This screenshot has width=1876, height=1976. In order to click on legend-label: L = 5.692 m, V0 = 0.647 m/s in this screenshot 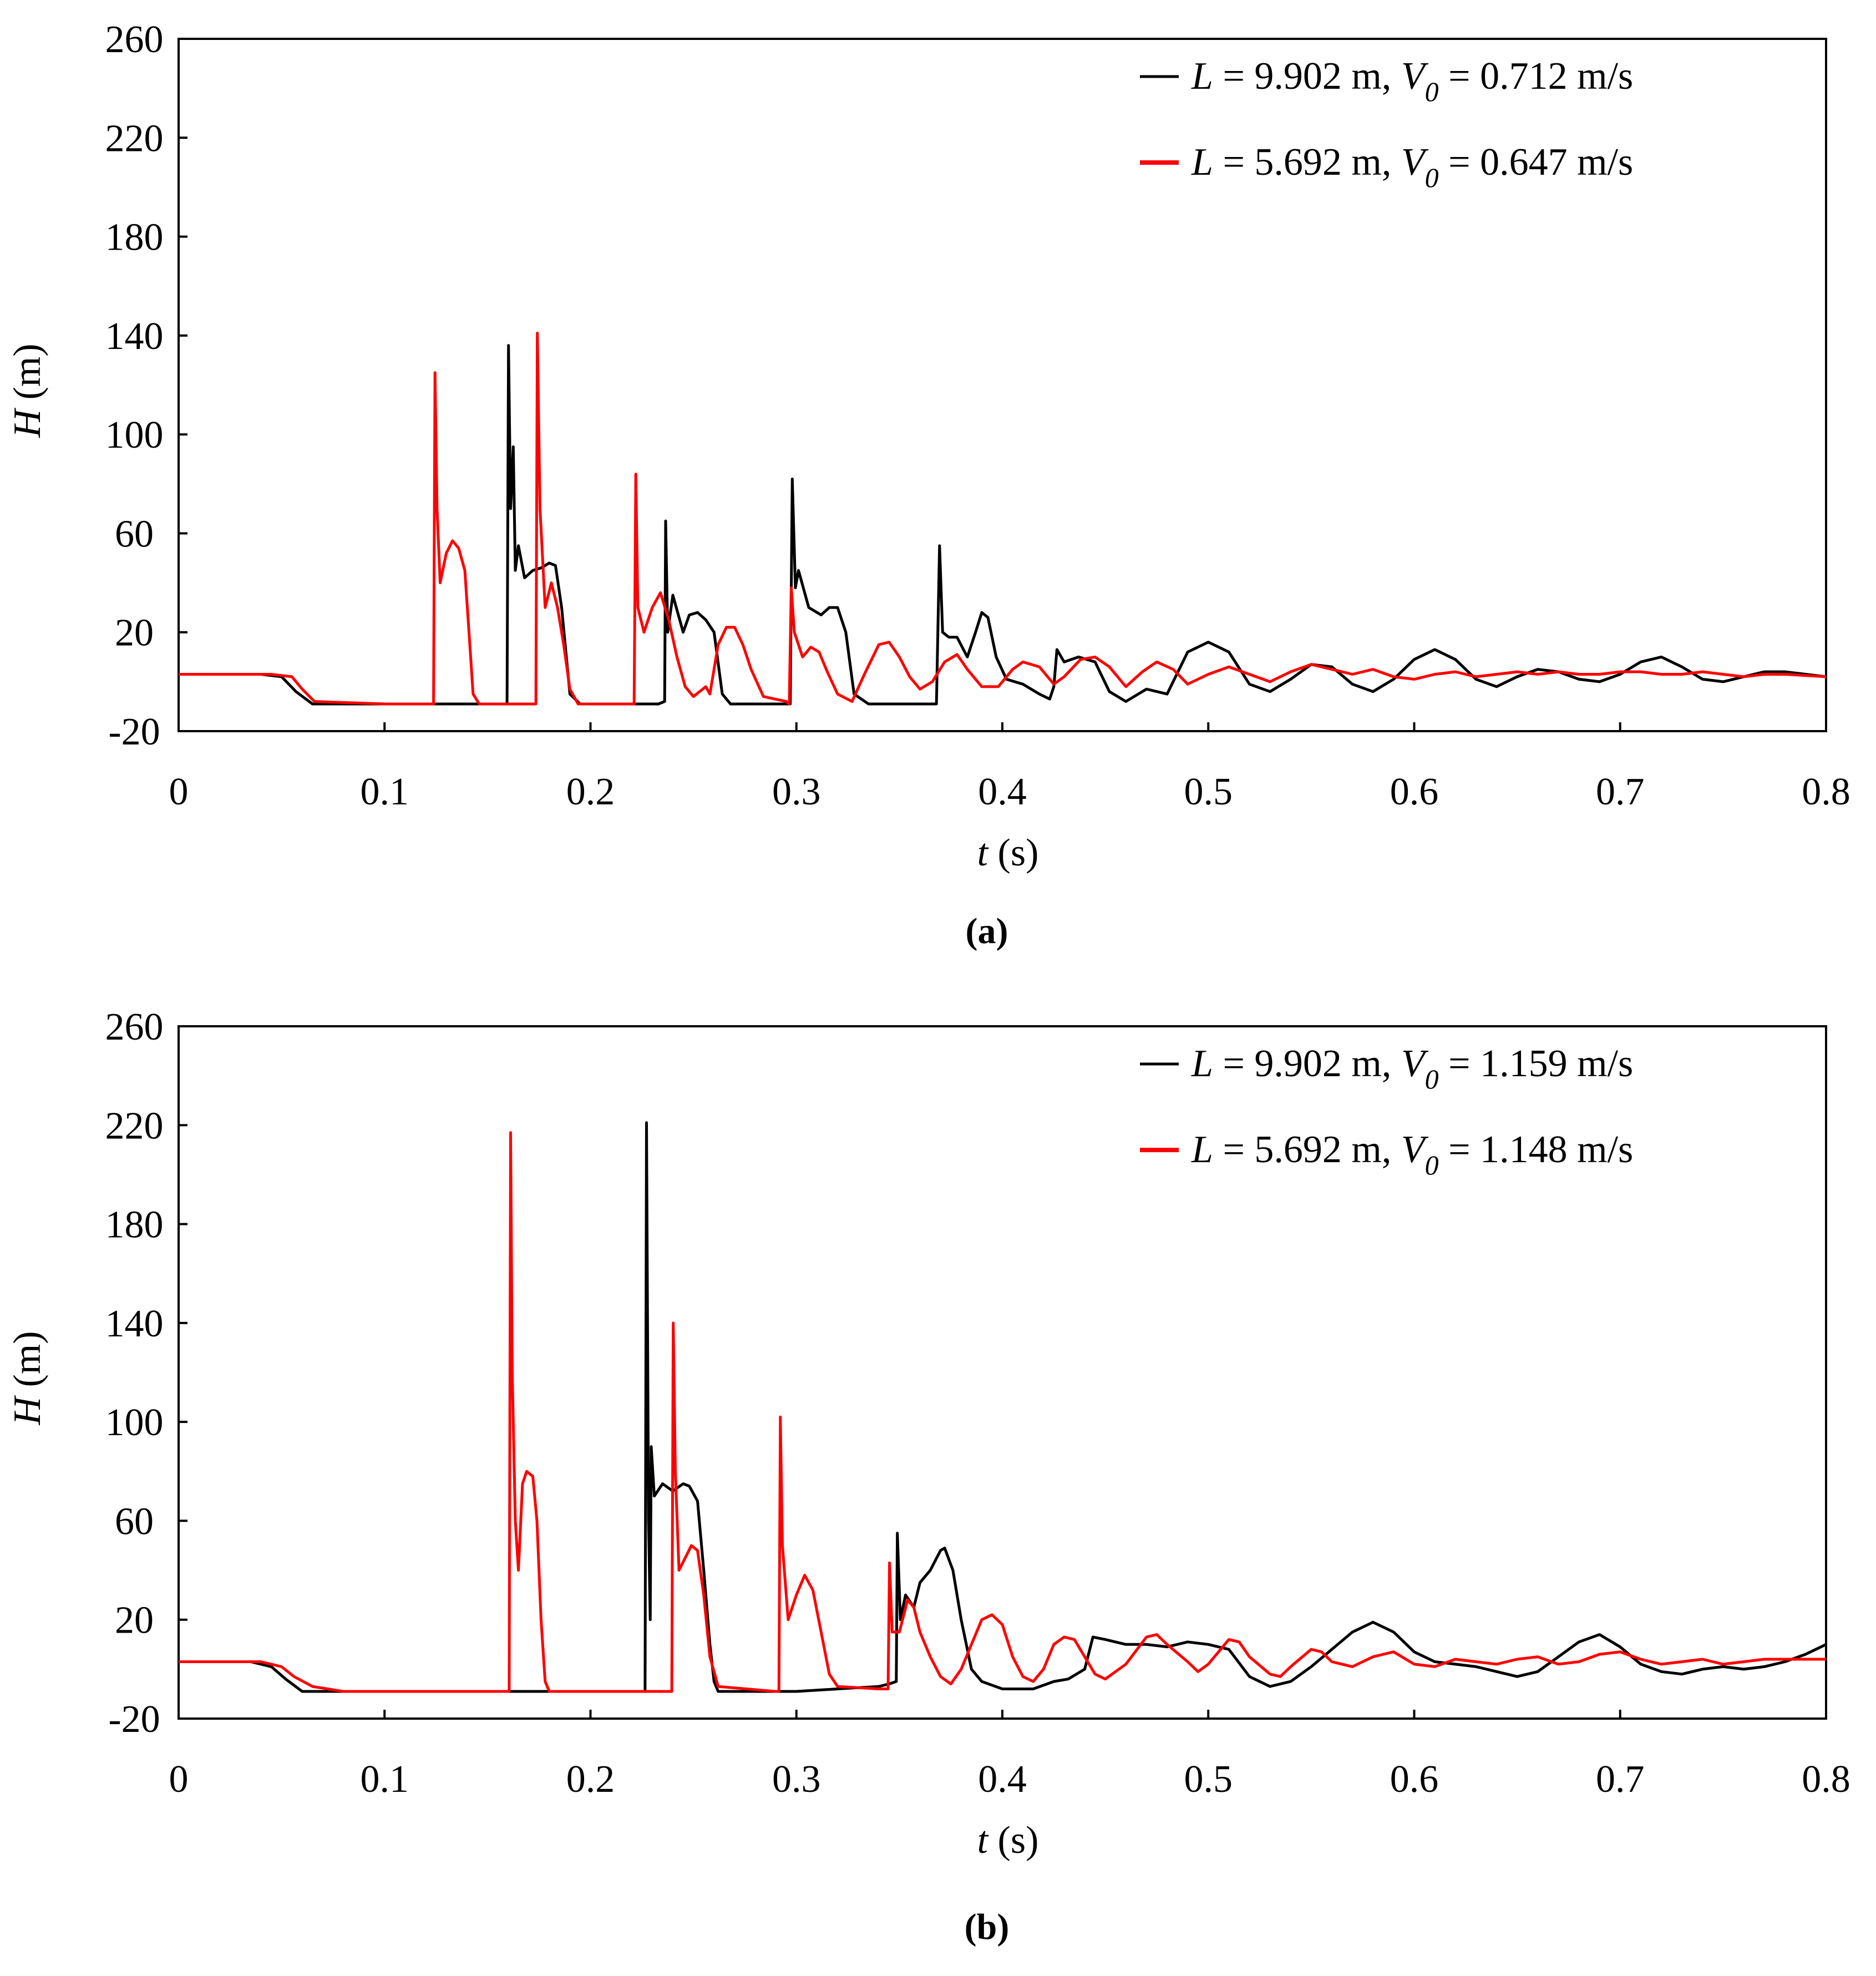, I will do `click(1412, 167)`.